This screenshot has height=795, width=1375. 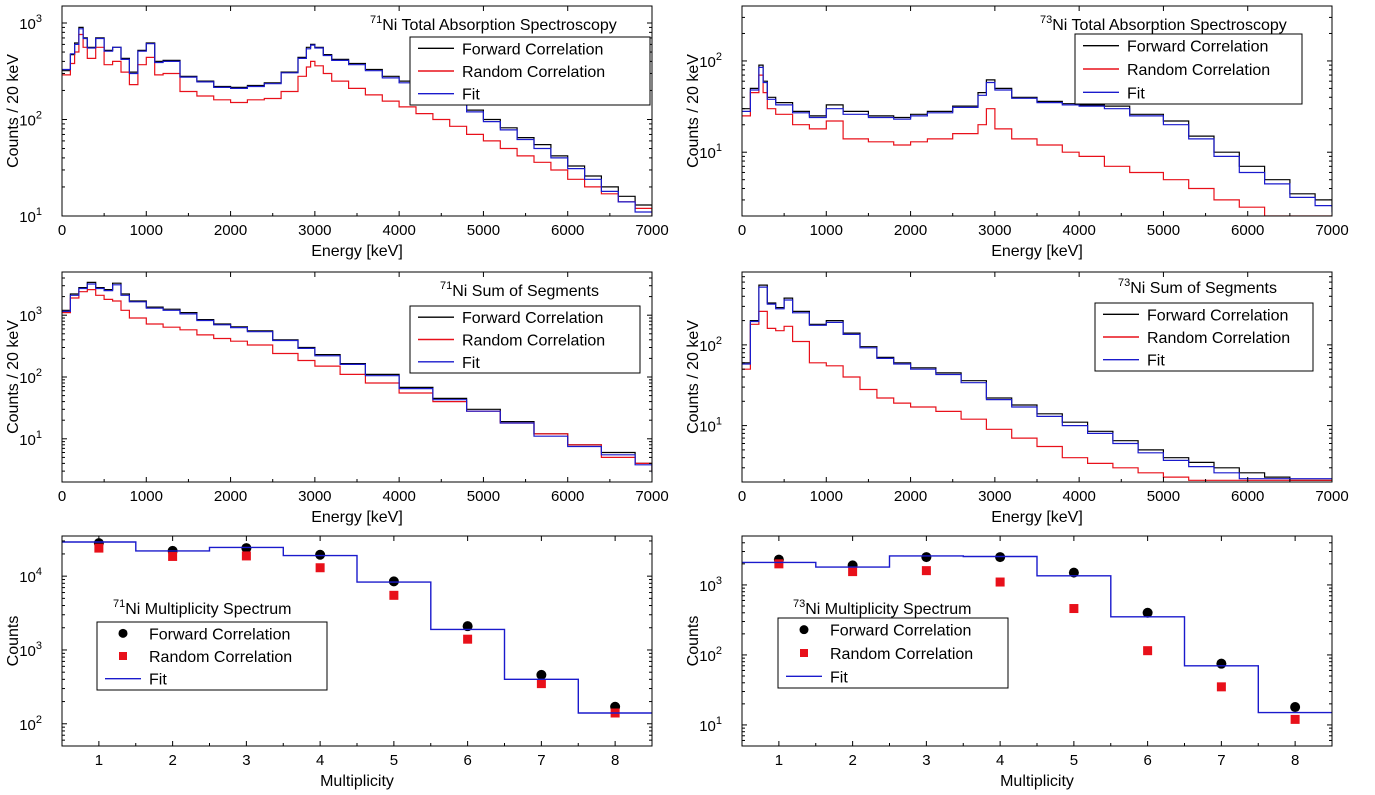 I want to click on chart-title: 71Ni Total Absorption Spectroscopy, so click(x=493, y=24).